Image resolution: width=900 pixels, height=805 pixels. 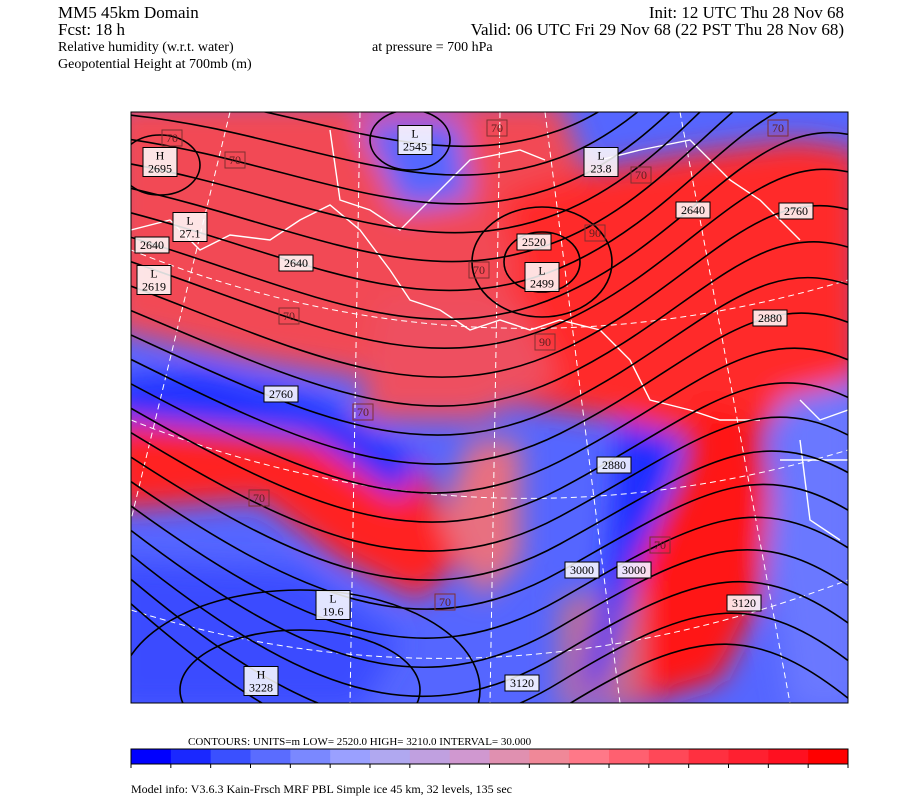 What do you see at coordinates (415, 147) in the screenshot?
I see `map-label: 2545` at bounding box center [415, 147].